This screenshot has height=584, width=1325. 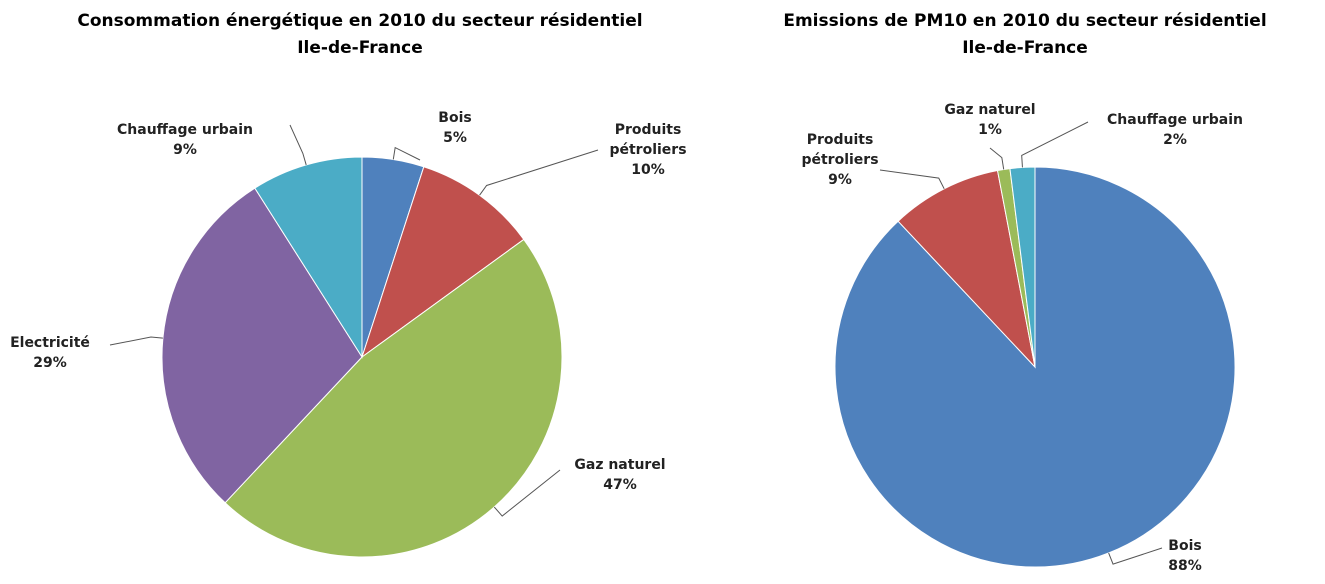 I want to click on data-label: Produits pétroliers 9%, so click(x=840, y=160).